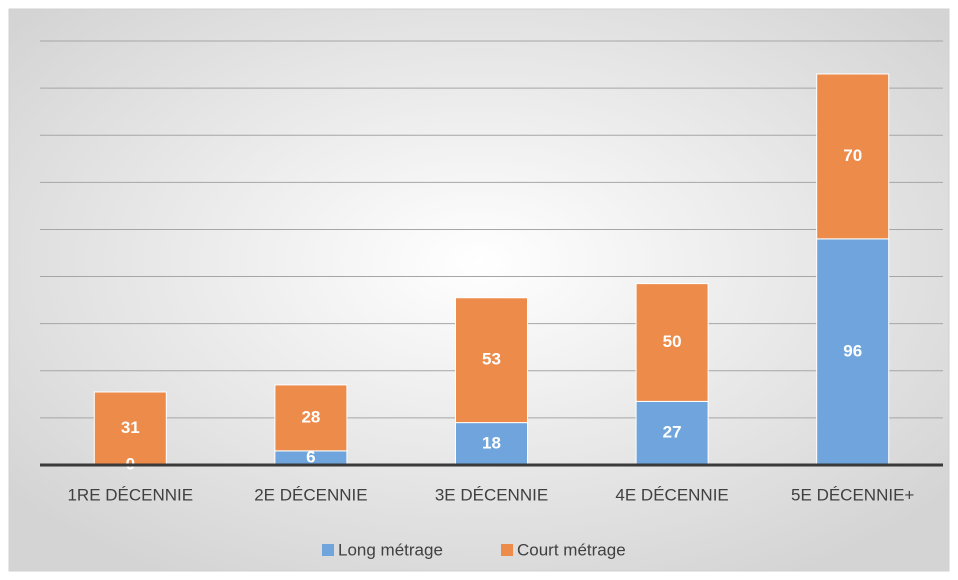 The height and width of the screenshot is (580, 958). What do you see at coordinates (390, 549) in the screenshot?
I see `legend-label: Long métrage` at bounding box center [390, 549].